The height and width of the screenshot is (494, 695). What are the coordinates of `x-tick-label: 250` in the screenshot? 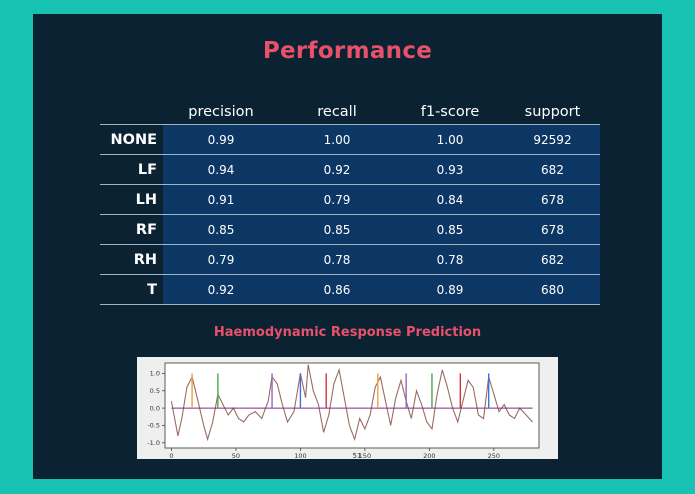 It's located at (494, 455).